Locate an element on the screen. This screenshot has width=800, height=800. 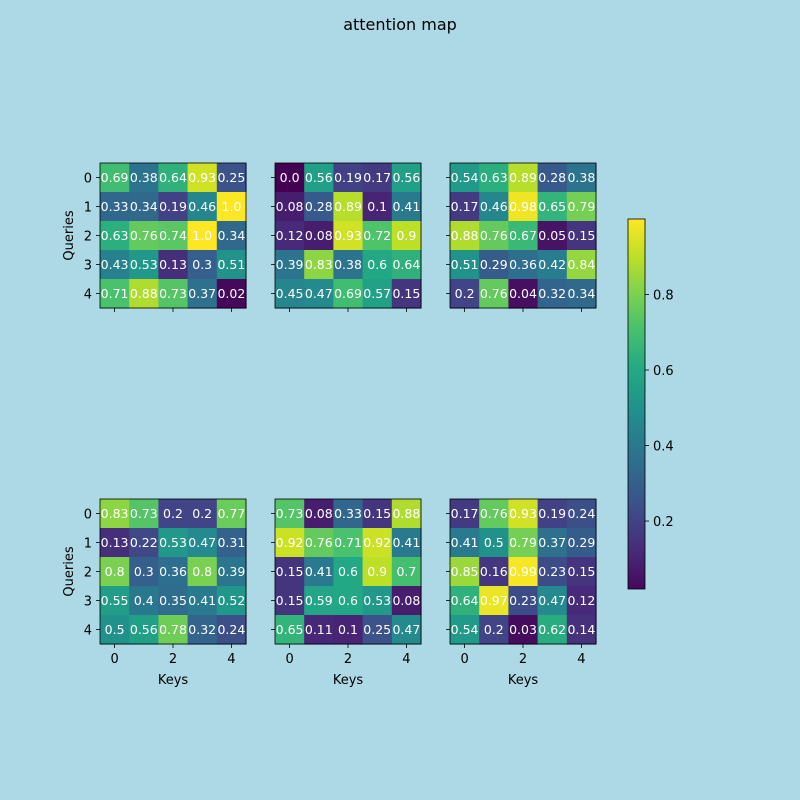
cell-value-label: 0.0 is located at coordinates (290, 177).